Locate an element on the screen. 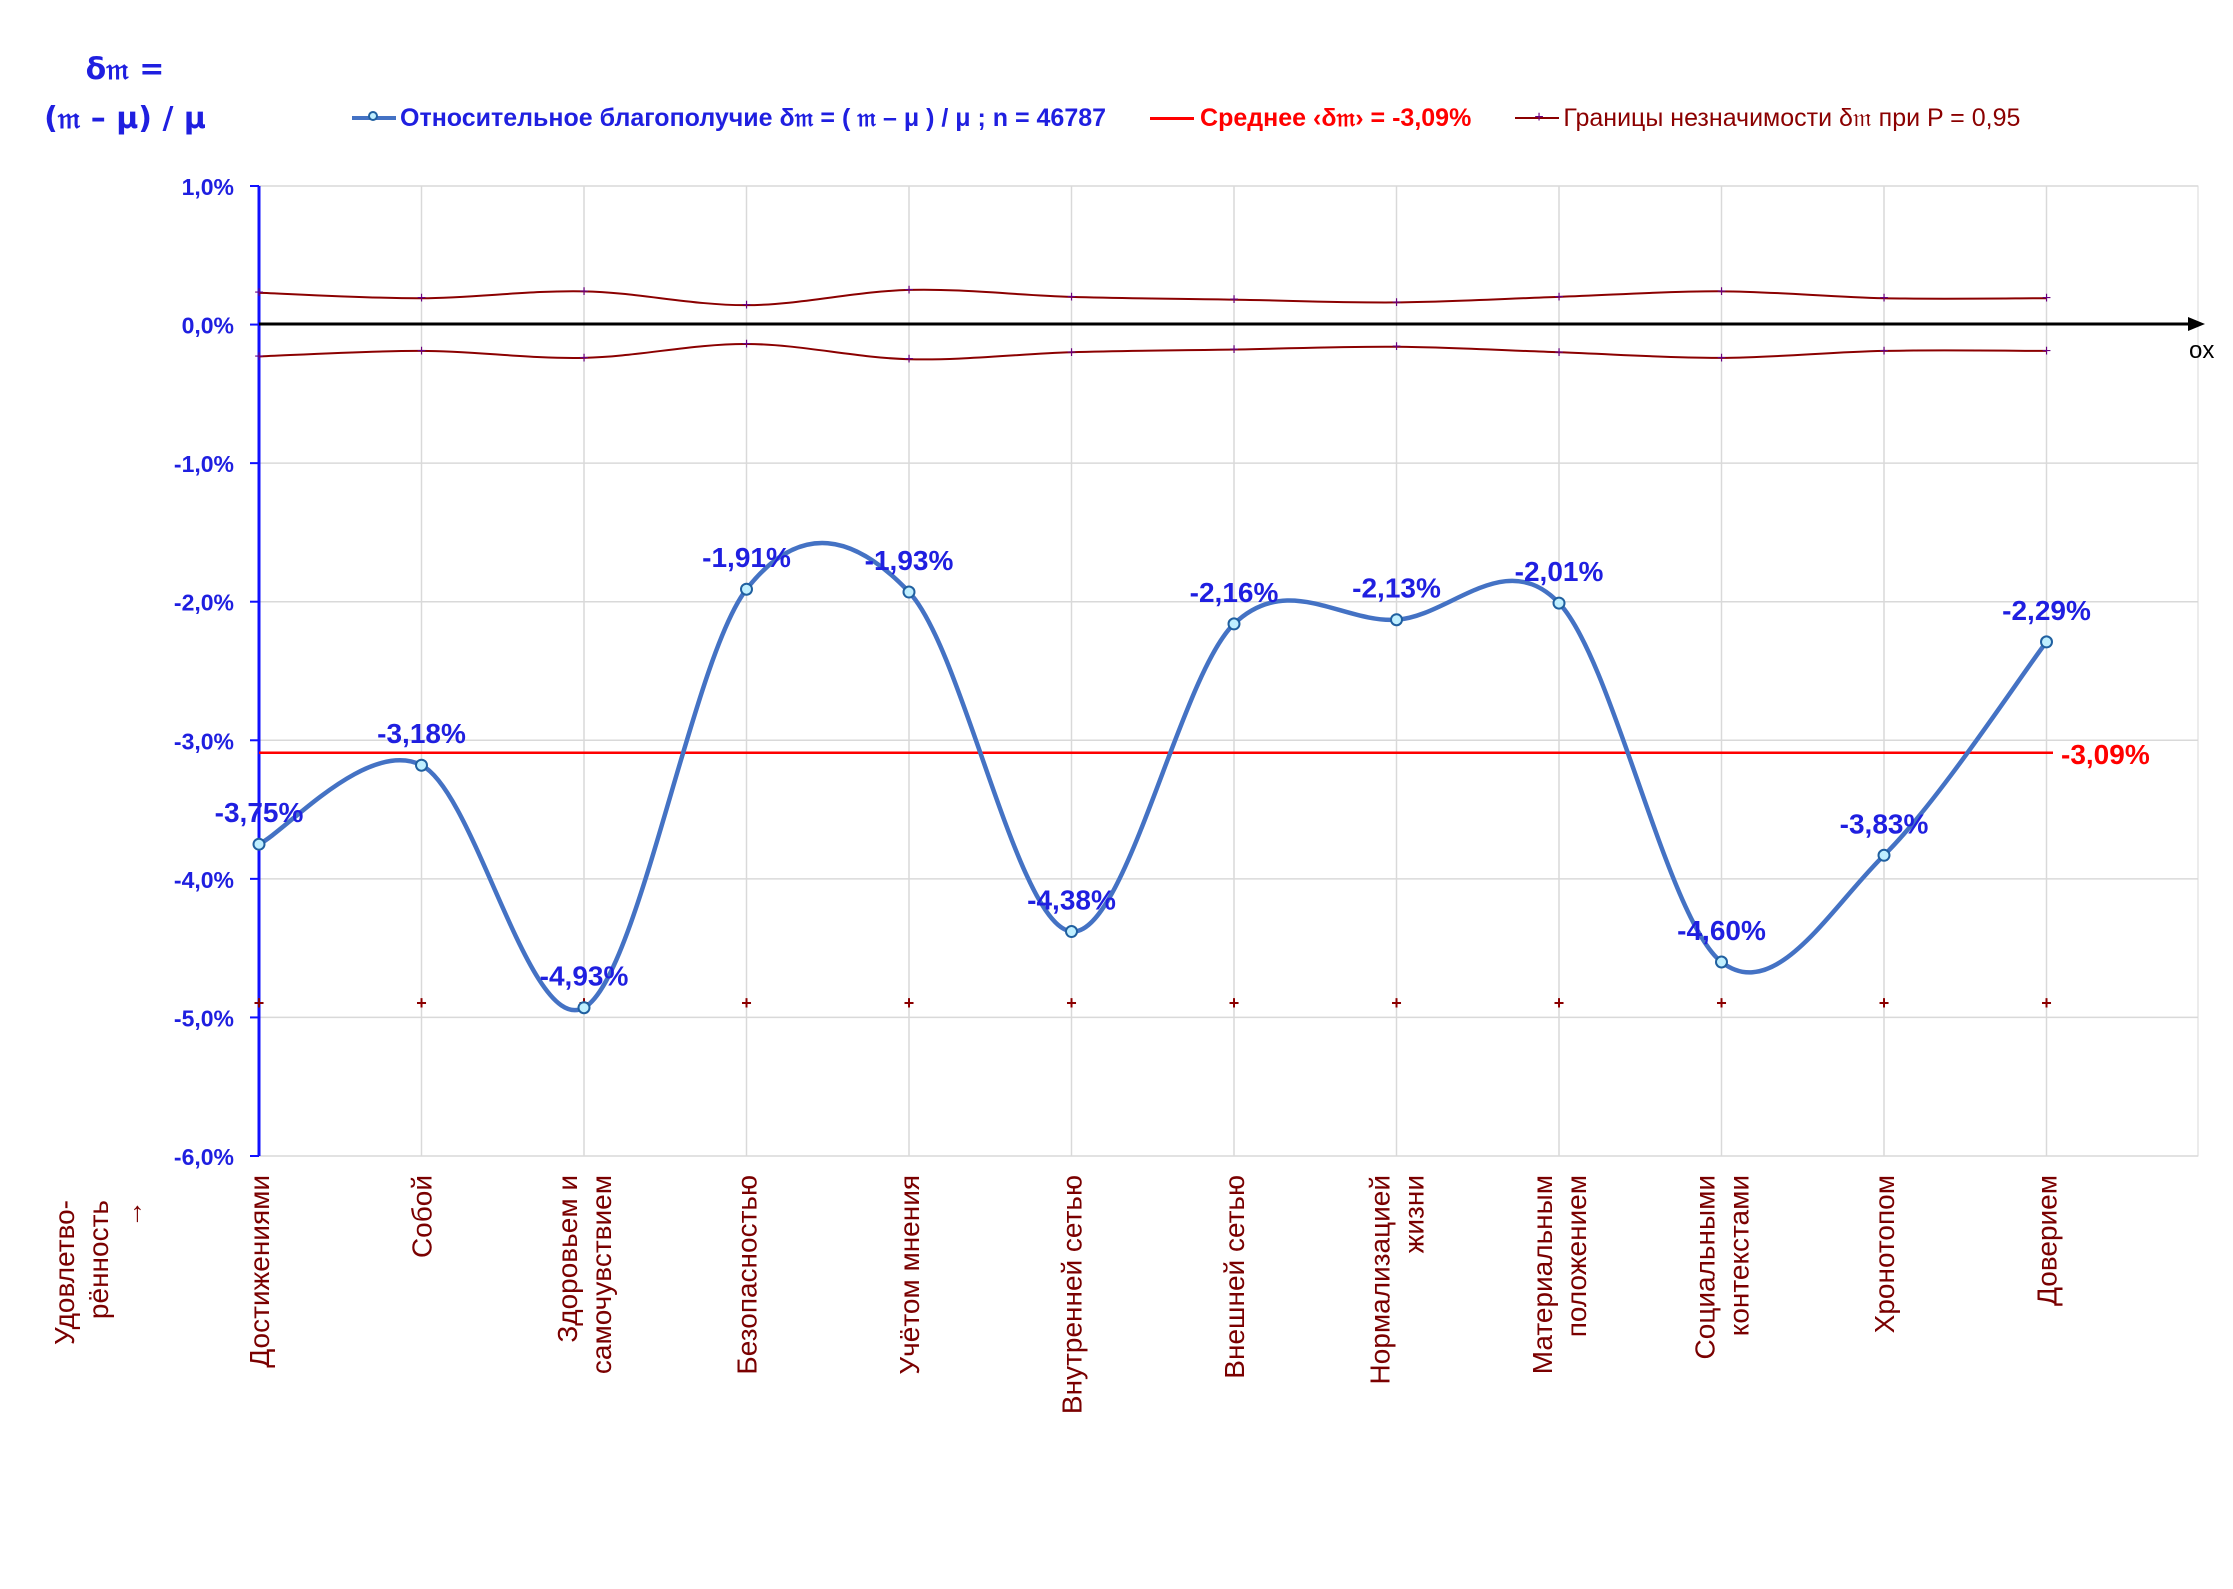 The height and width of the screenshot is (1589, 2233). y-tick-label: 0,0% is located at coordinates (208, 326).